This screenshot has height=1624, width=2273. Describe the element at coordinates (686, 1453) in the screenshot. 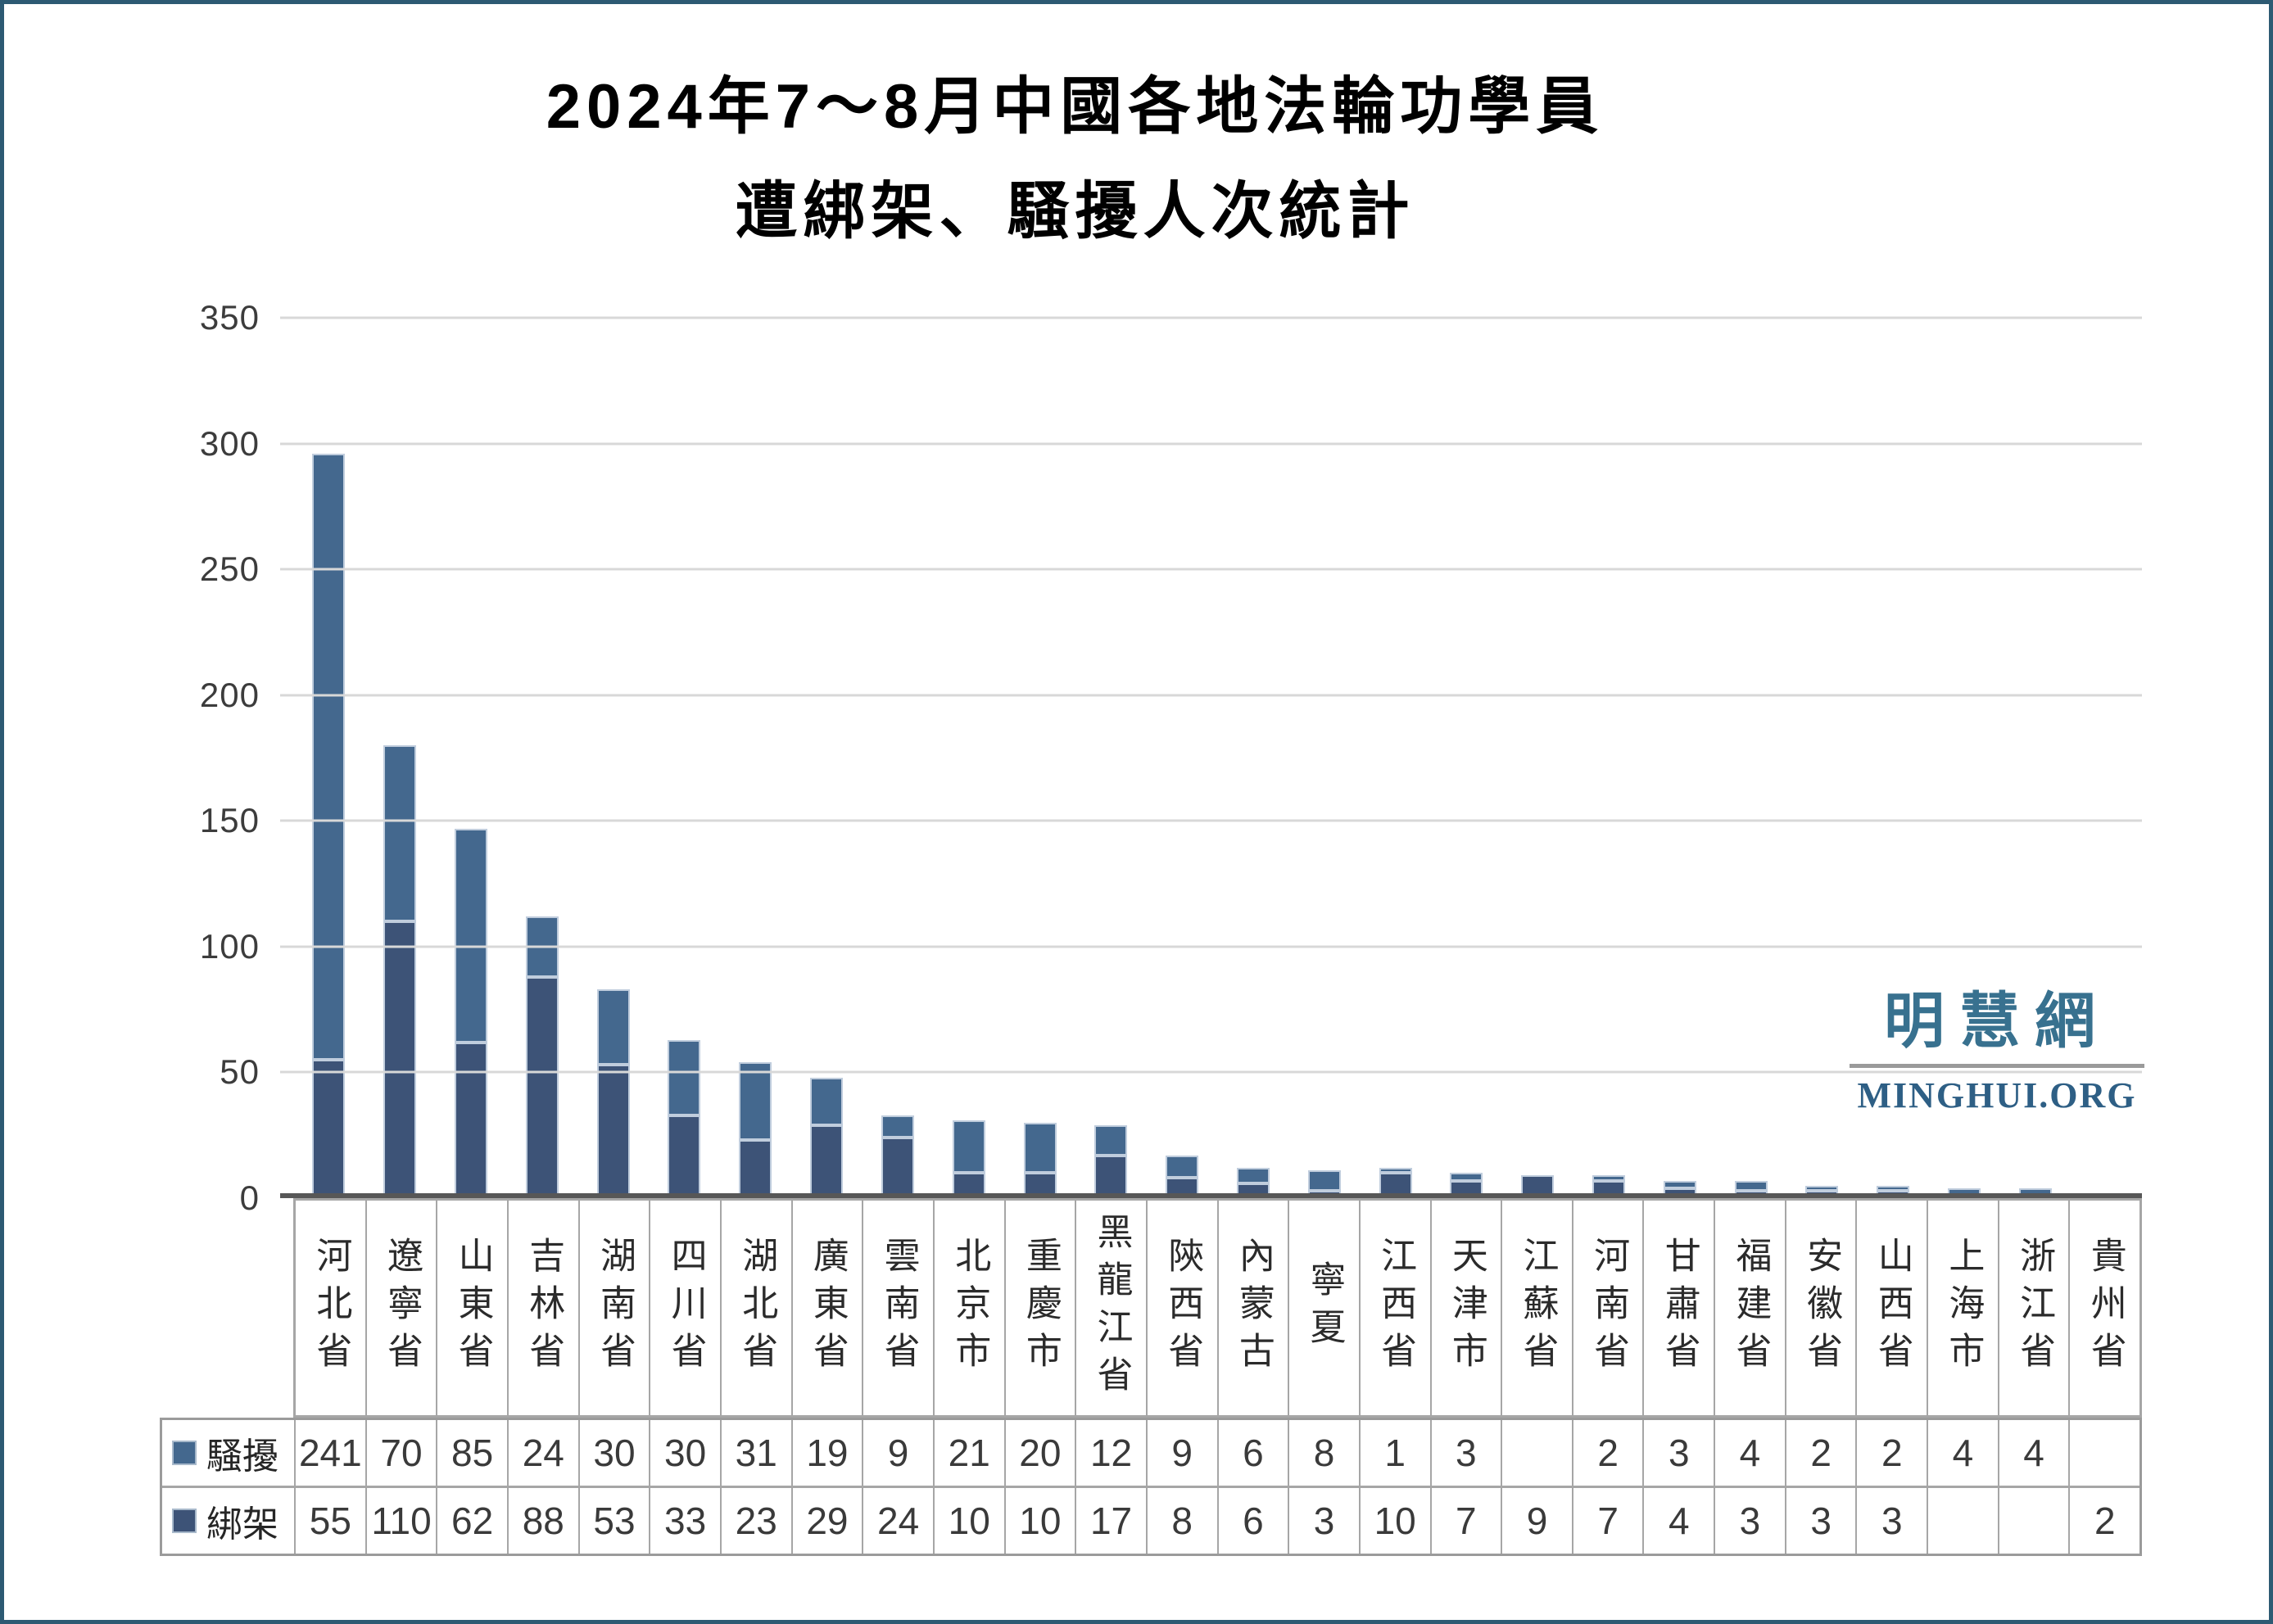

I see `value-cell: 30` at that location.